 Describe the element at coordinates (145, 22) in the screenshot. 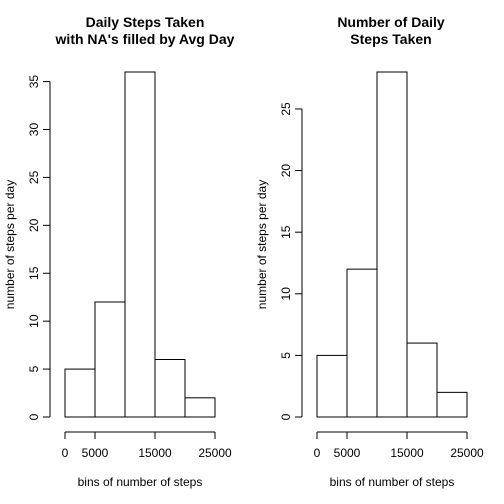

I see `chart-title-line: Daily Steps Taken` at that location.